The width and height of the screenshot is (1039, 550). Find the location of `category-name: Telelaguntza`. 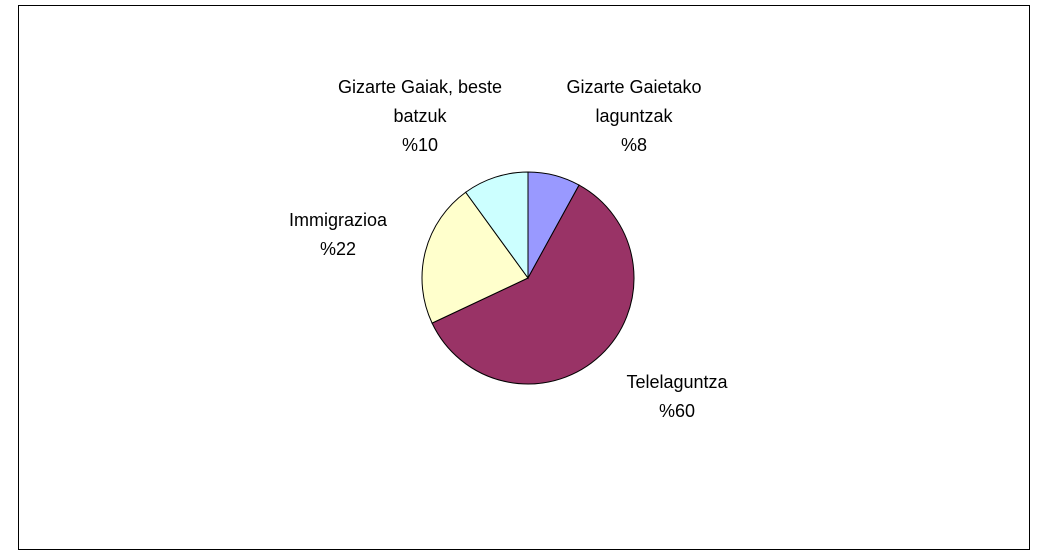

category-name: Telelaguntza is located at coordinates (677, 382).